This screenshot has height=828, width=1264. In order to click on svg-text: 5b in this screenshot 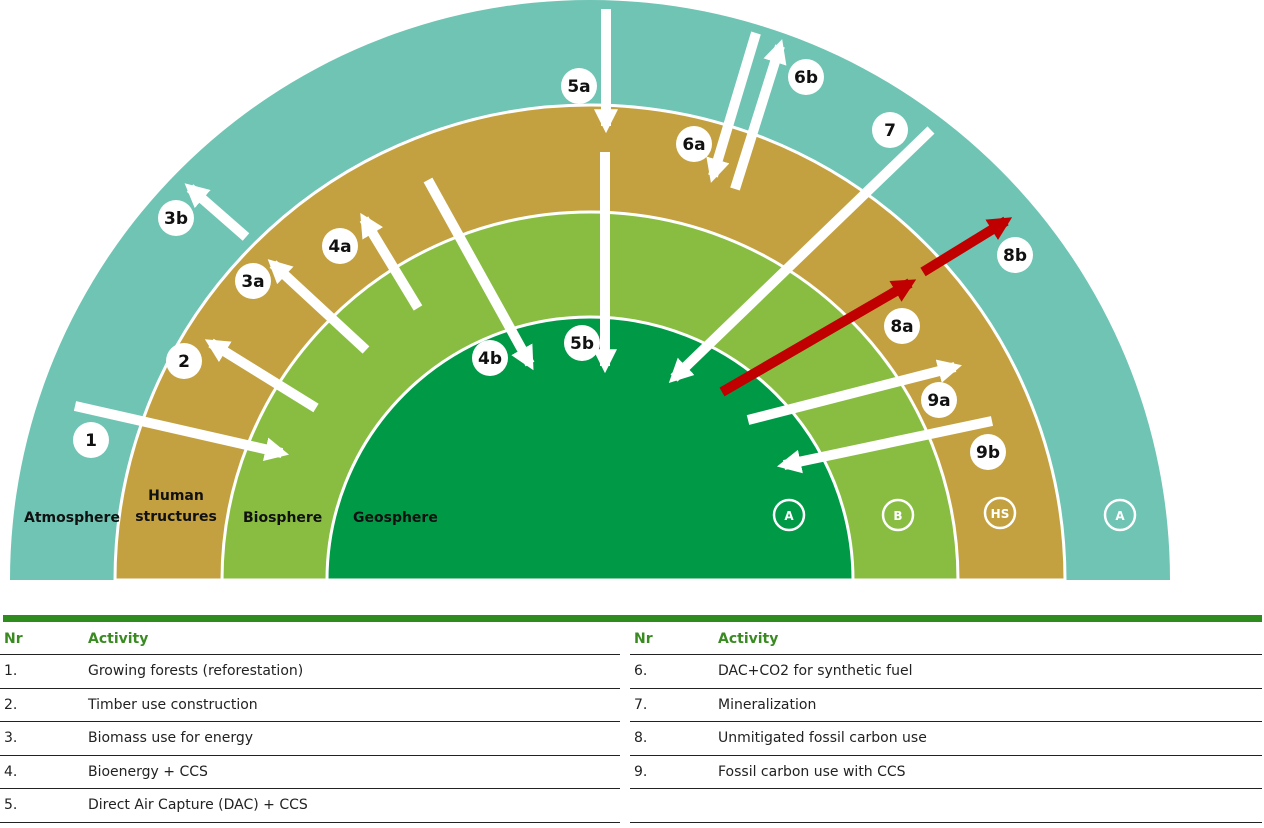, I will do `click(582, 344)`.